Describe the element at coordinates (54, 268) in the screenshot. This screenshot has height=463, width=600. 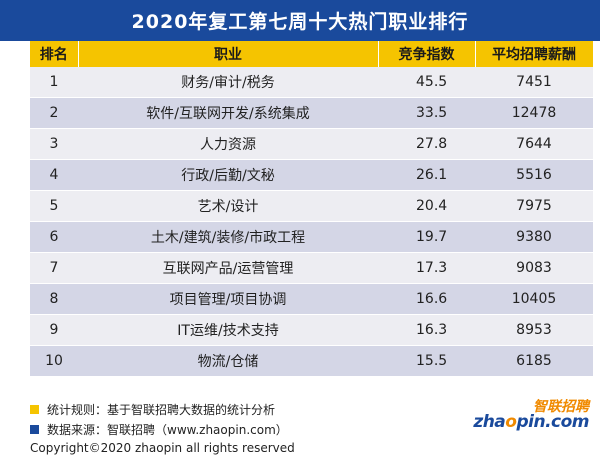
I see `cell-rank: 7` at that location.